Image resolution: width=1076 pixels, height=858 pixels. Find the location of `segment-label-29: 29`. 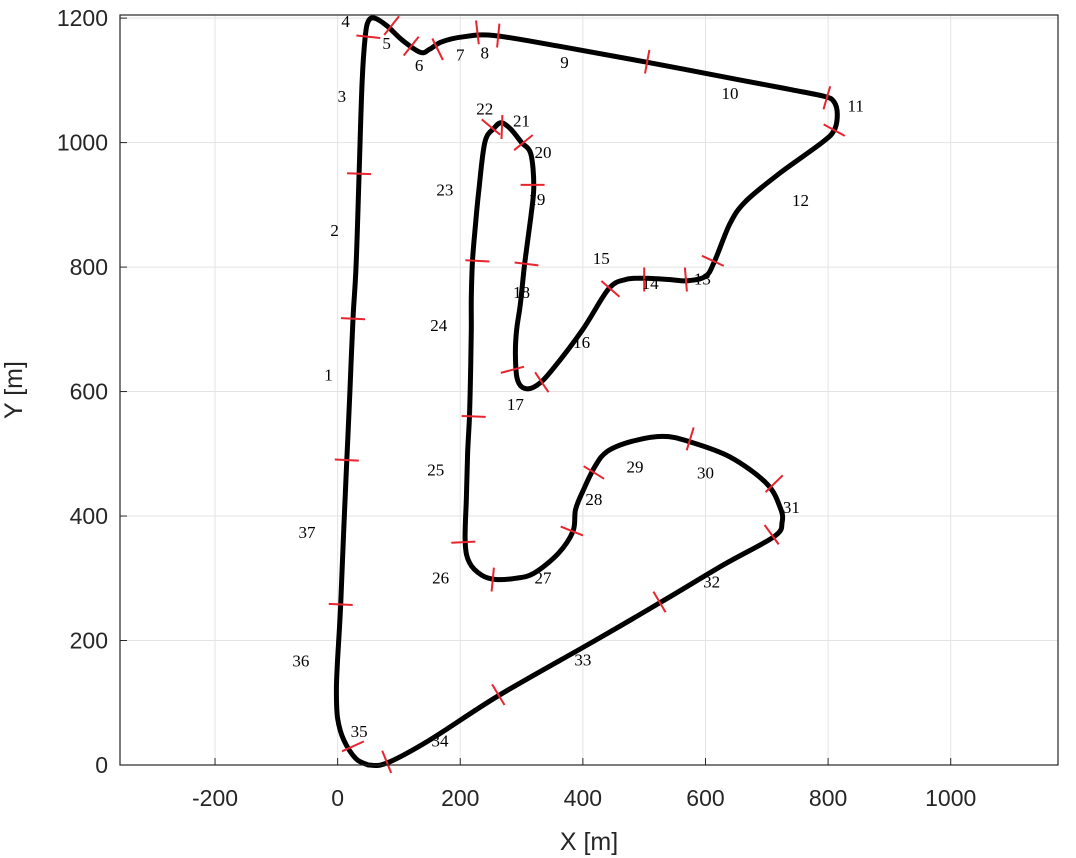

segment-label-29: 29 is located at coordinates (634, 466).